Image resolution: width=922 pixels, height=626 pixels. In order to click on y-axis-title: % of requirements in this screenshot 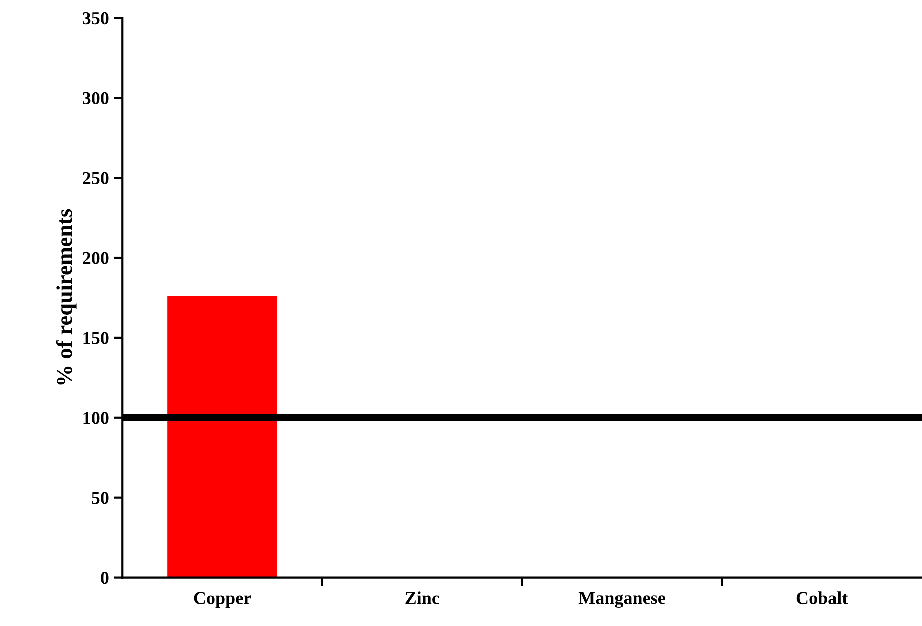, I will do `click(66, 297)`.